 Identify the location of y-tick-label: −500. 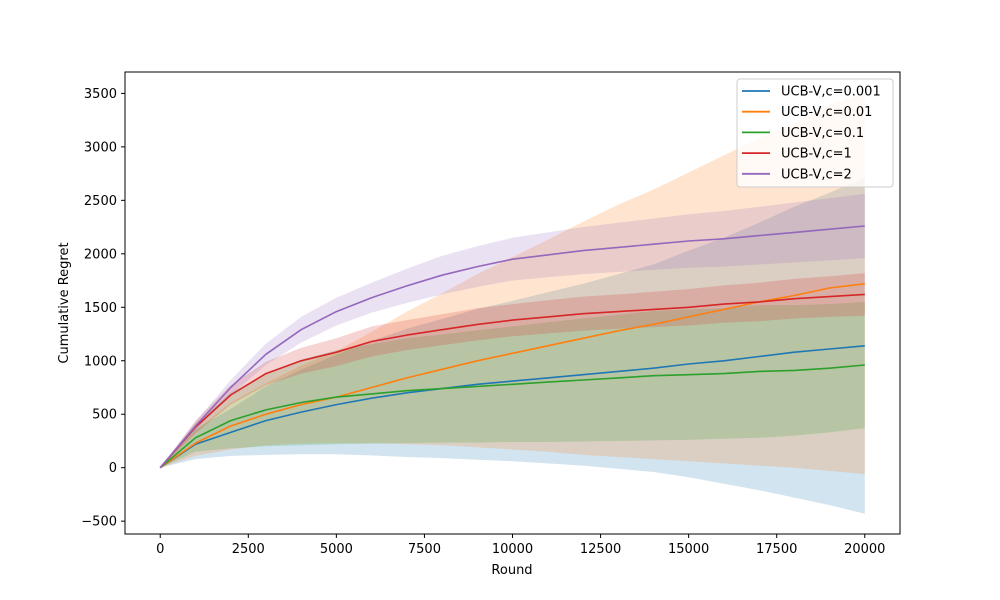
(99, 522).